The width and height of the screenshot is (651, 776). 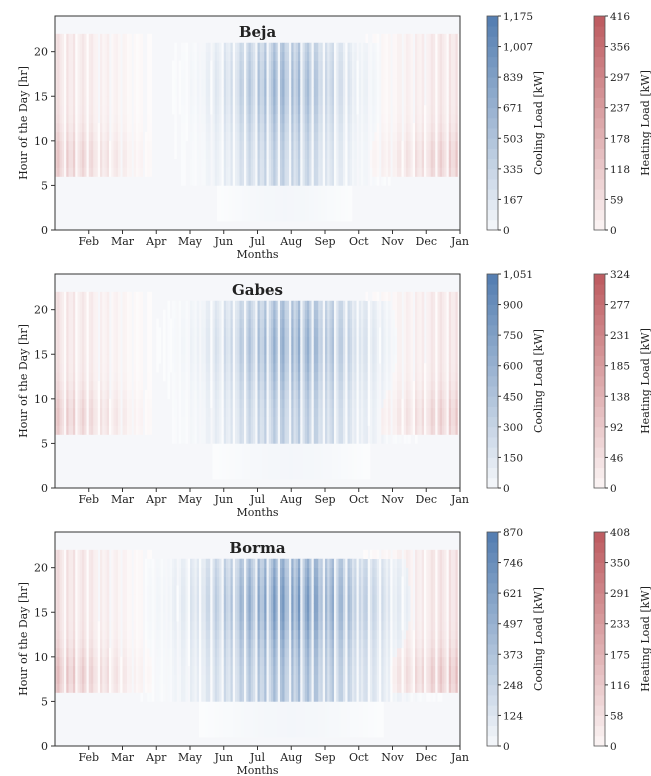 What do you see at coordinates (645, 123) in the screenshot?
I see `colorbar-label: Heating Load [kW]` at bounding box center [645, 123].